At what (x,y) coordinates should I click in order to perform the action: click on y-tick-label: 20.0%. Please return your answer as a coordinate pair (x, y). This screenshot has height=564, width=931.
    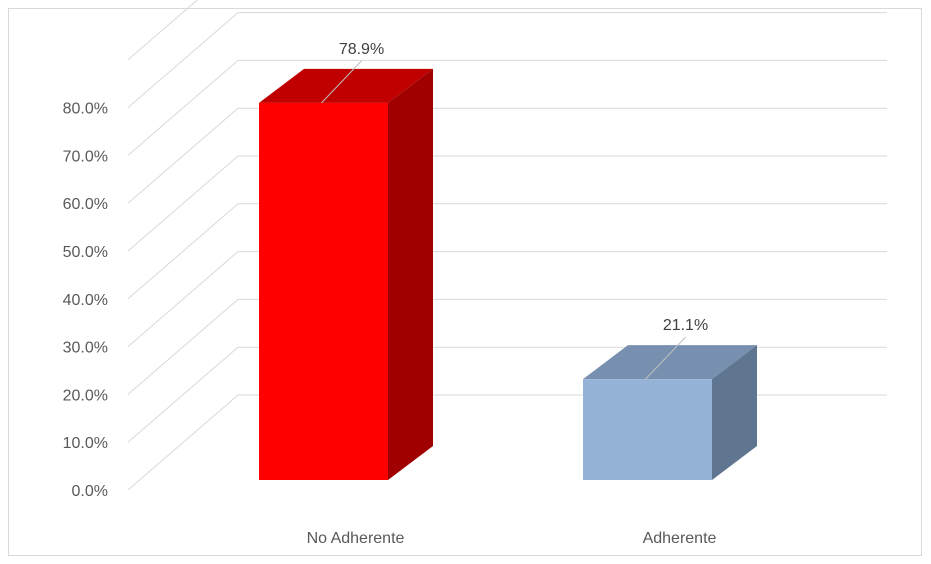
    Looking at the image, I should click on (85, 395).